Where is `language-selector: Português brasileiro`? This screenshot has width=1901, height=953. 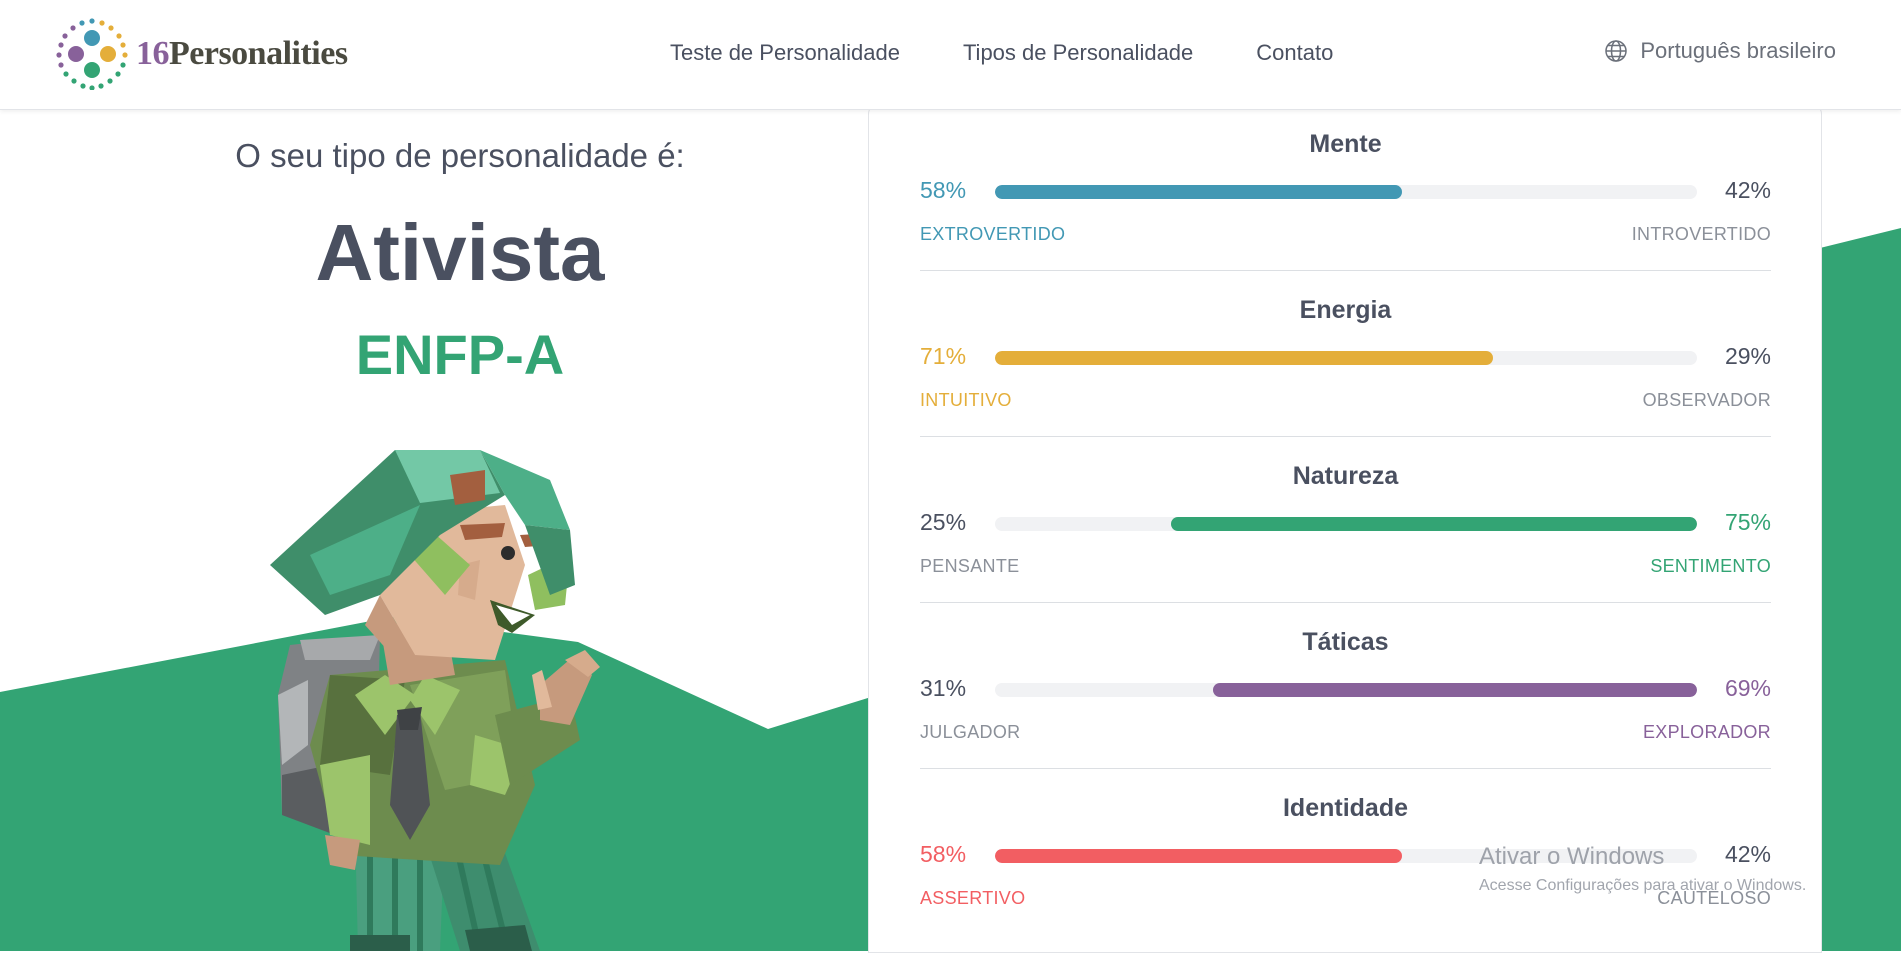 language-selector: Português brasileiro is located at coordinates (1720, 51).